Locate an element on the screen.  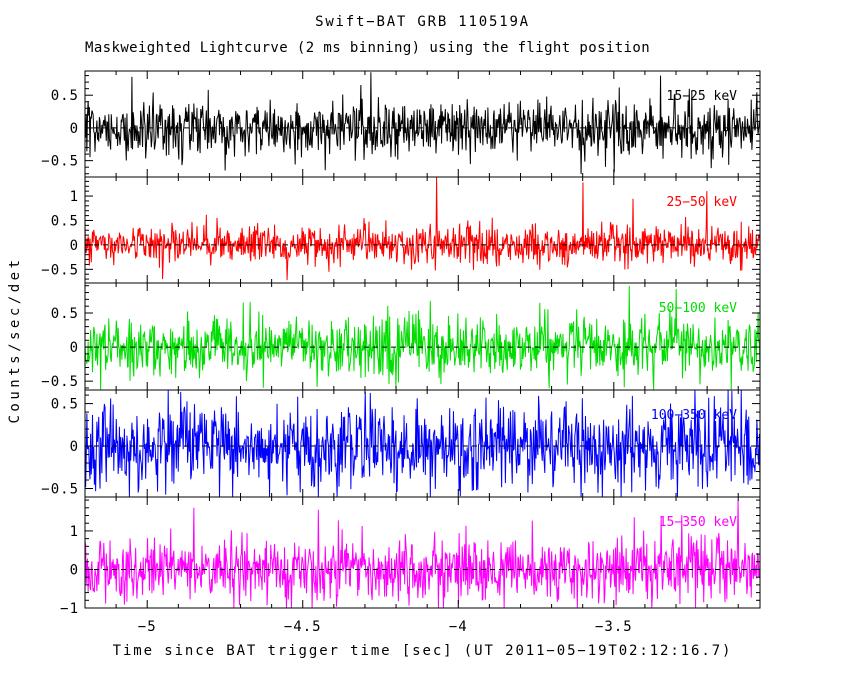
panel-15−25 keV: 15−25 keV 0.5 0 −0.5 is located at coordinates (401, 124).